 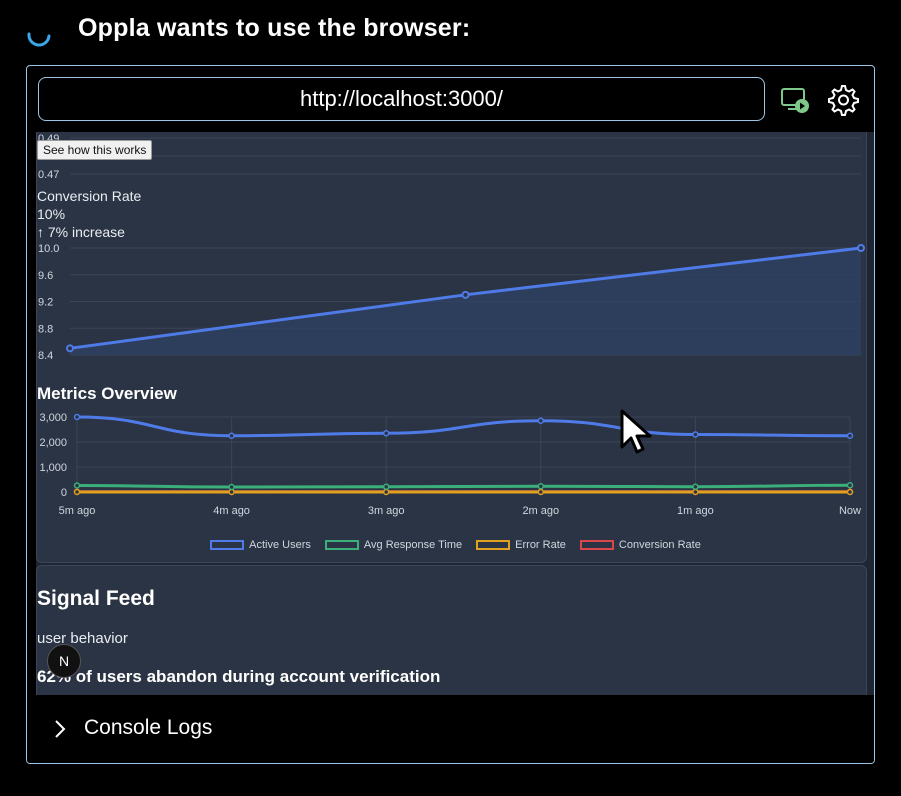 What do you see at coordinates (77, 511) in the screenshot?
I see `x-tick-label: 5m ago` at bounding box center [77, 511].